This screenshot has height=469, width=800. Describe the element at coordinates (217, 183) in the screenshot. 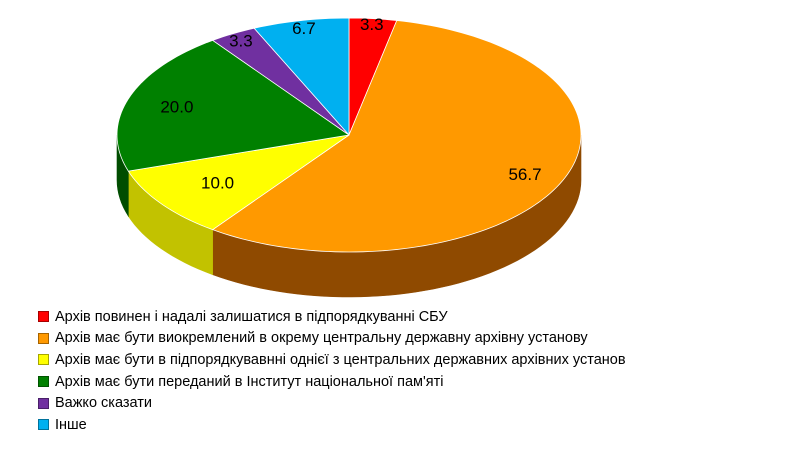

I see `pie-value-label: 10.0` at that location.